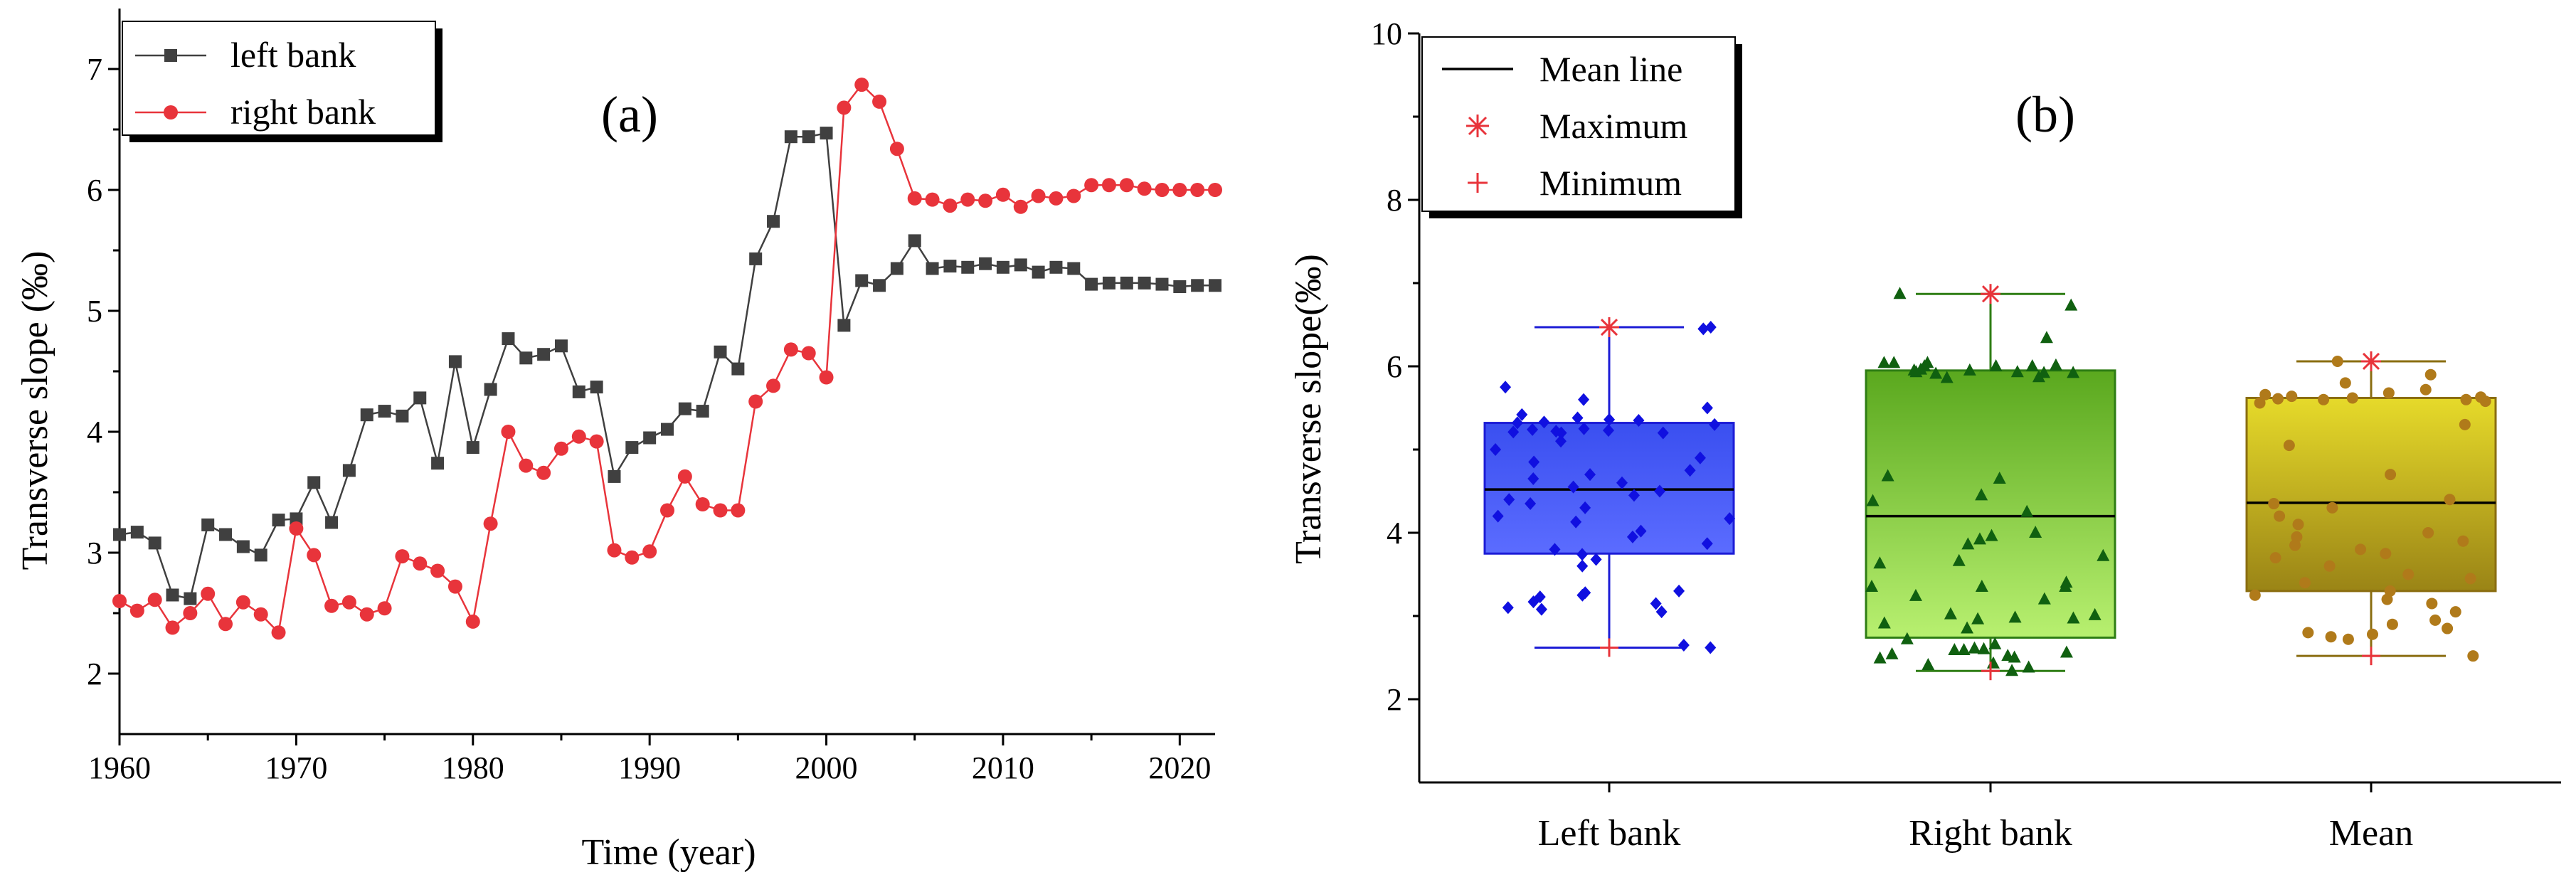  I want to click on interquartile-box, so click(2371, 494).